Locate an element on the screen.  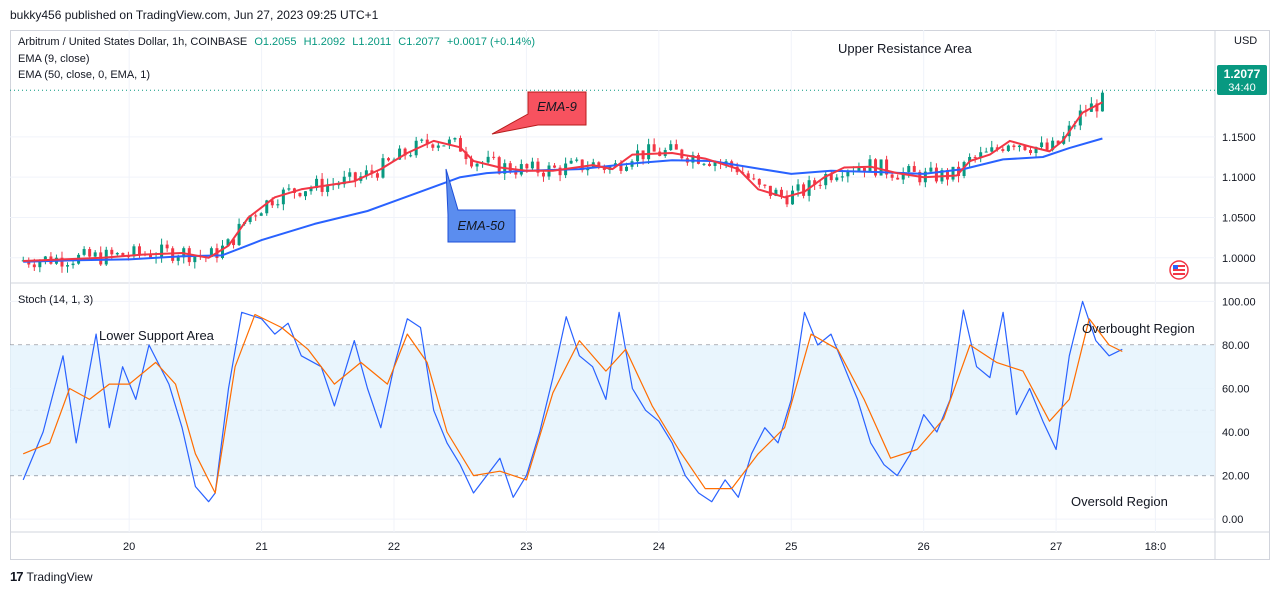
open-value: O1.2055 is located at coordinates (275, 42).